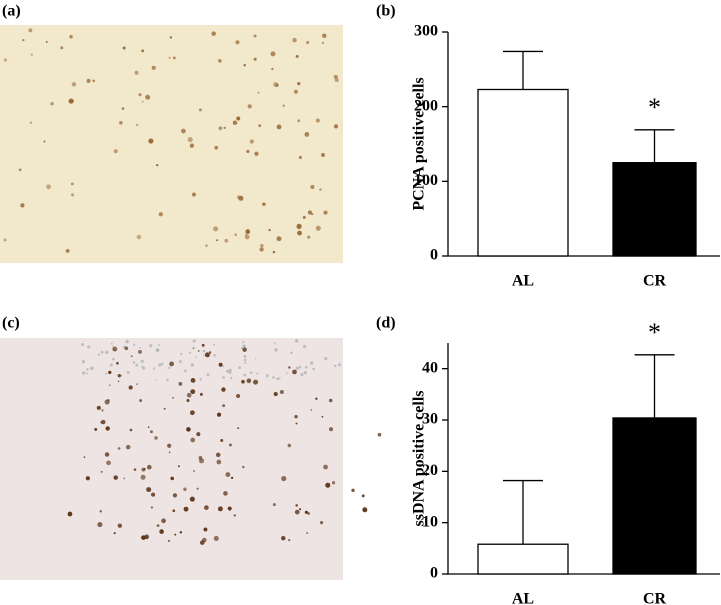 The height and width of the screenshot is (605, 721). I want to click on panel-label: (b), so click(386, 11).